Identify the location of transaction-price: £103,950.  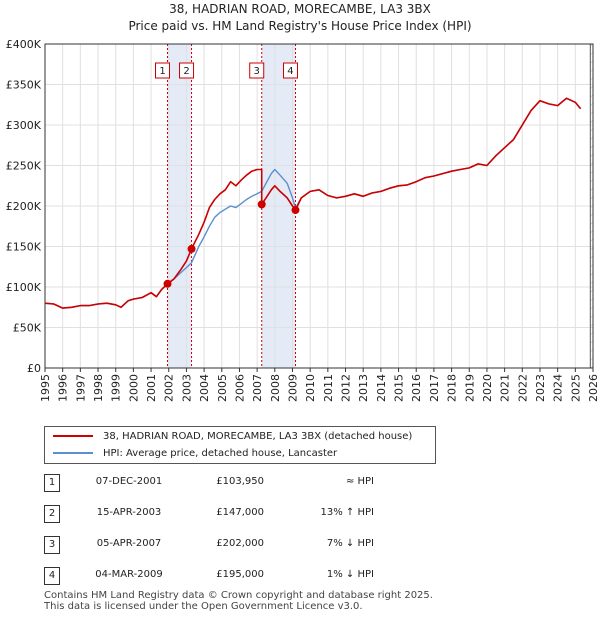
(240, 481).